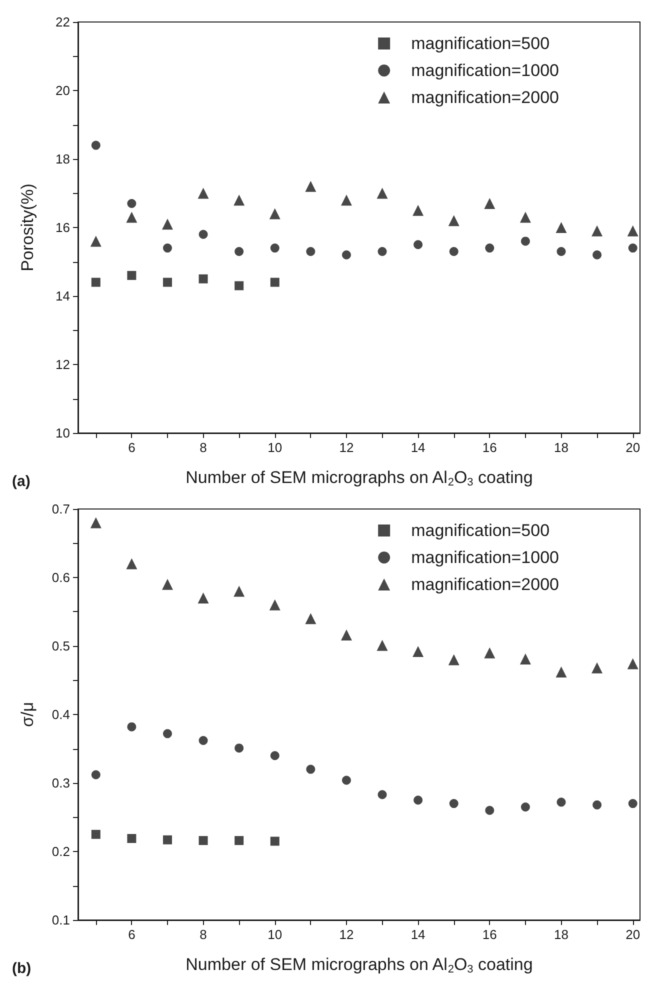  What do you see at coordinates (61, 577) in the screenshot?
I see `y-tick-label: 0.6` at bounding box center [61, 577].